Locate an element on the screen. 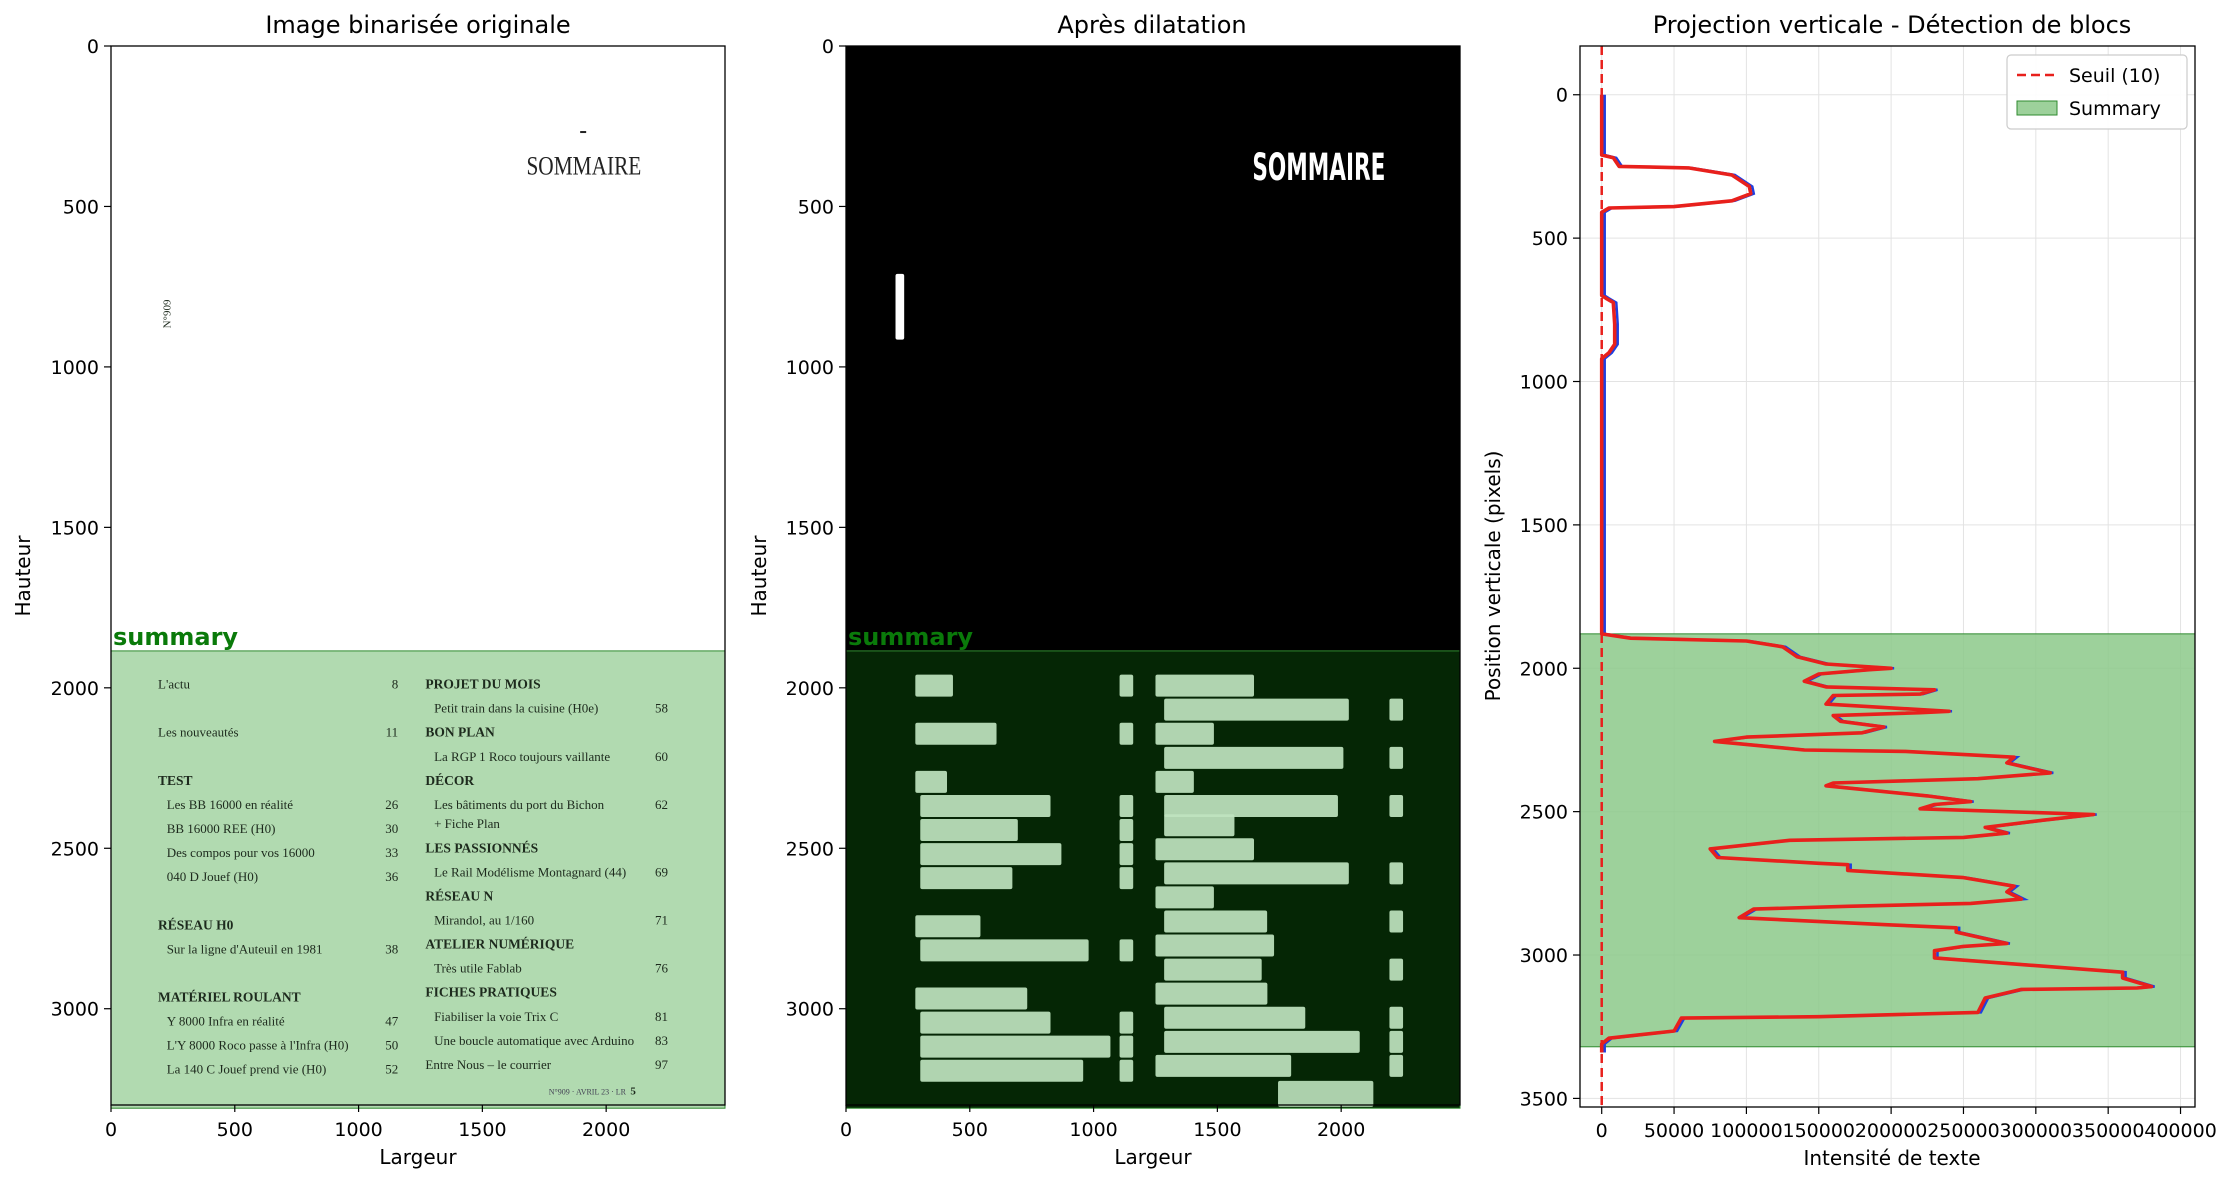 Image resolution: width=2229 pixels, height=1184 pixels. y-tick-label: 3500 is located at coordinates (1544, 1099).